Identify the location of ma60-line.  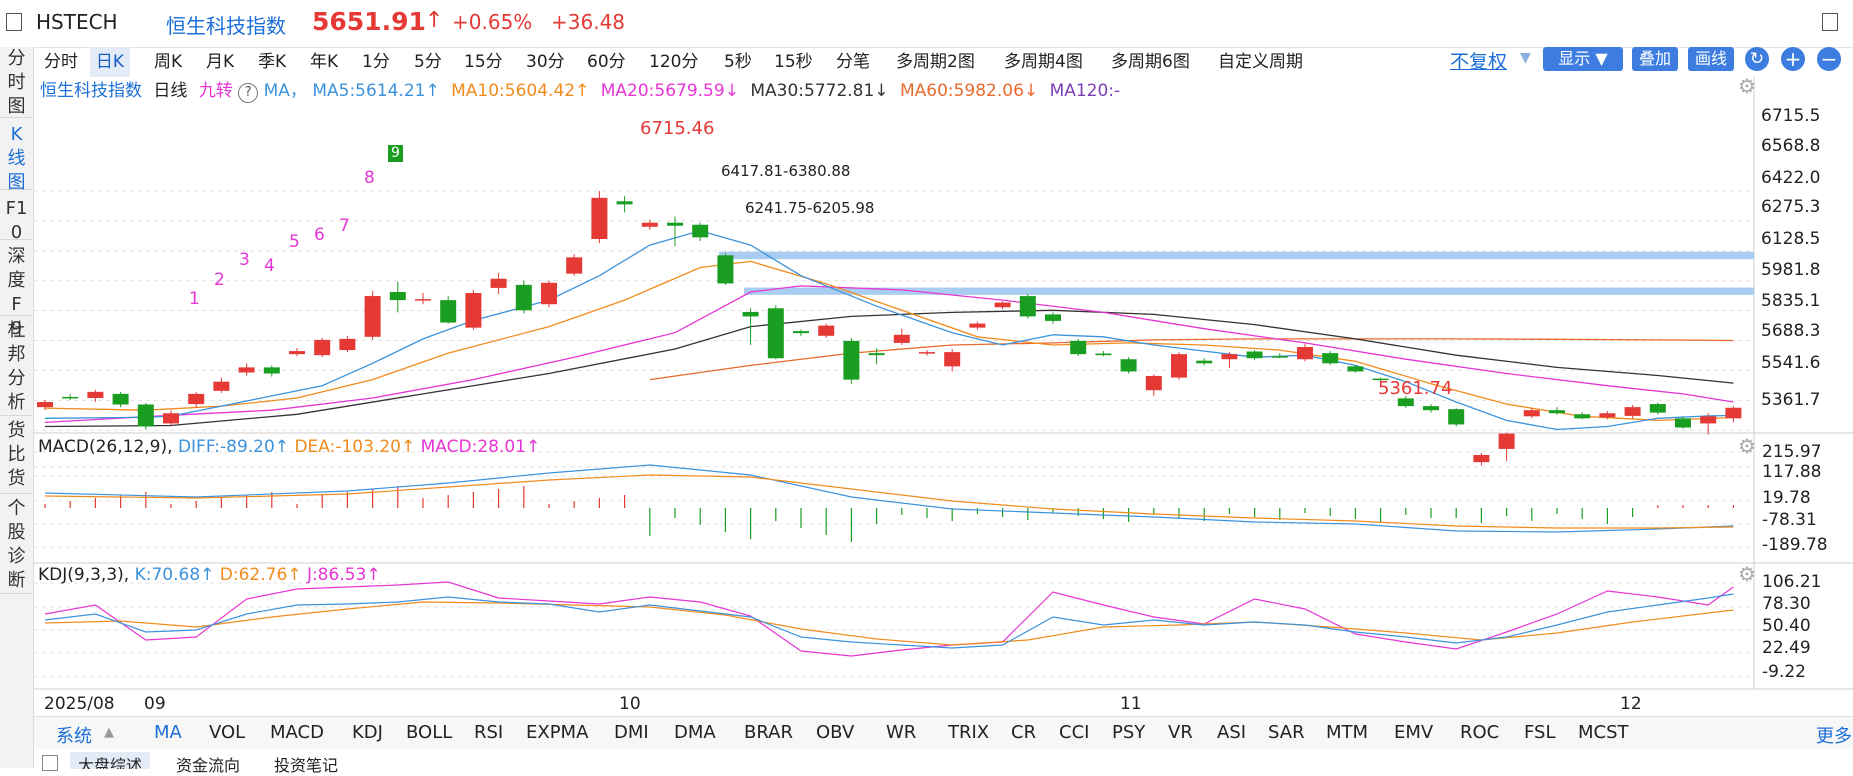
(1191, 359).